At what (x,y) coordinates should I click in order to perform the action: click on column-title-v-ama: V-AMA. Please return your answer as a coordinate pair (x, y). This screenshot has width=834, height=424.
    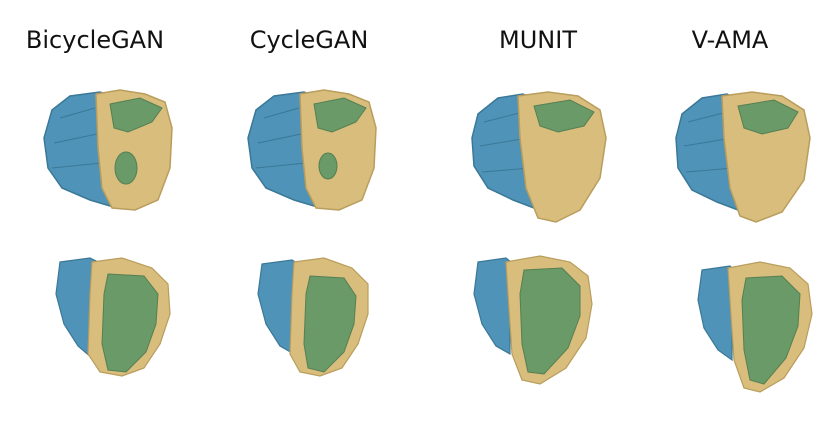
    Looking at the image, I should click on (730, 40).